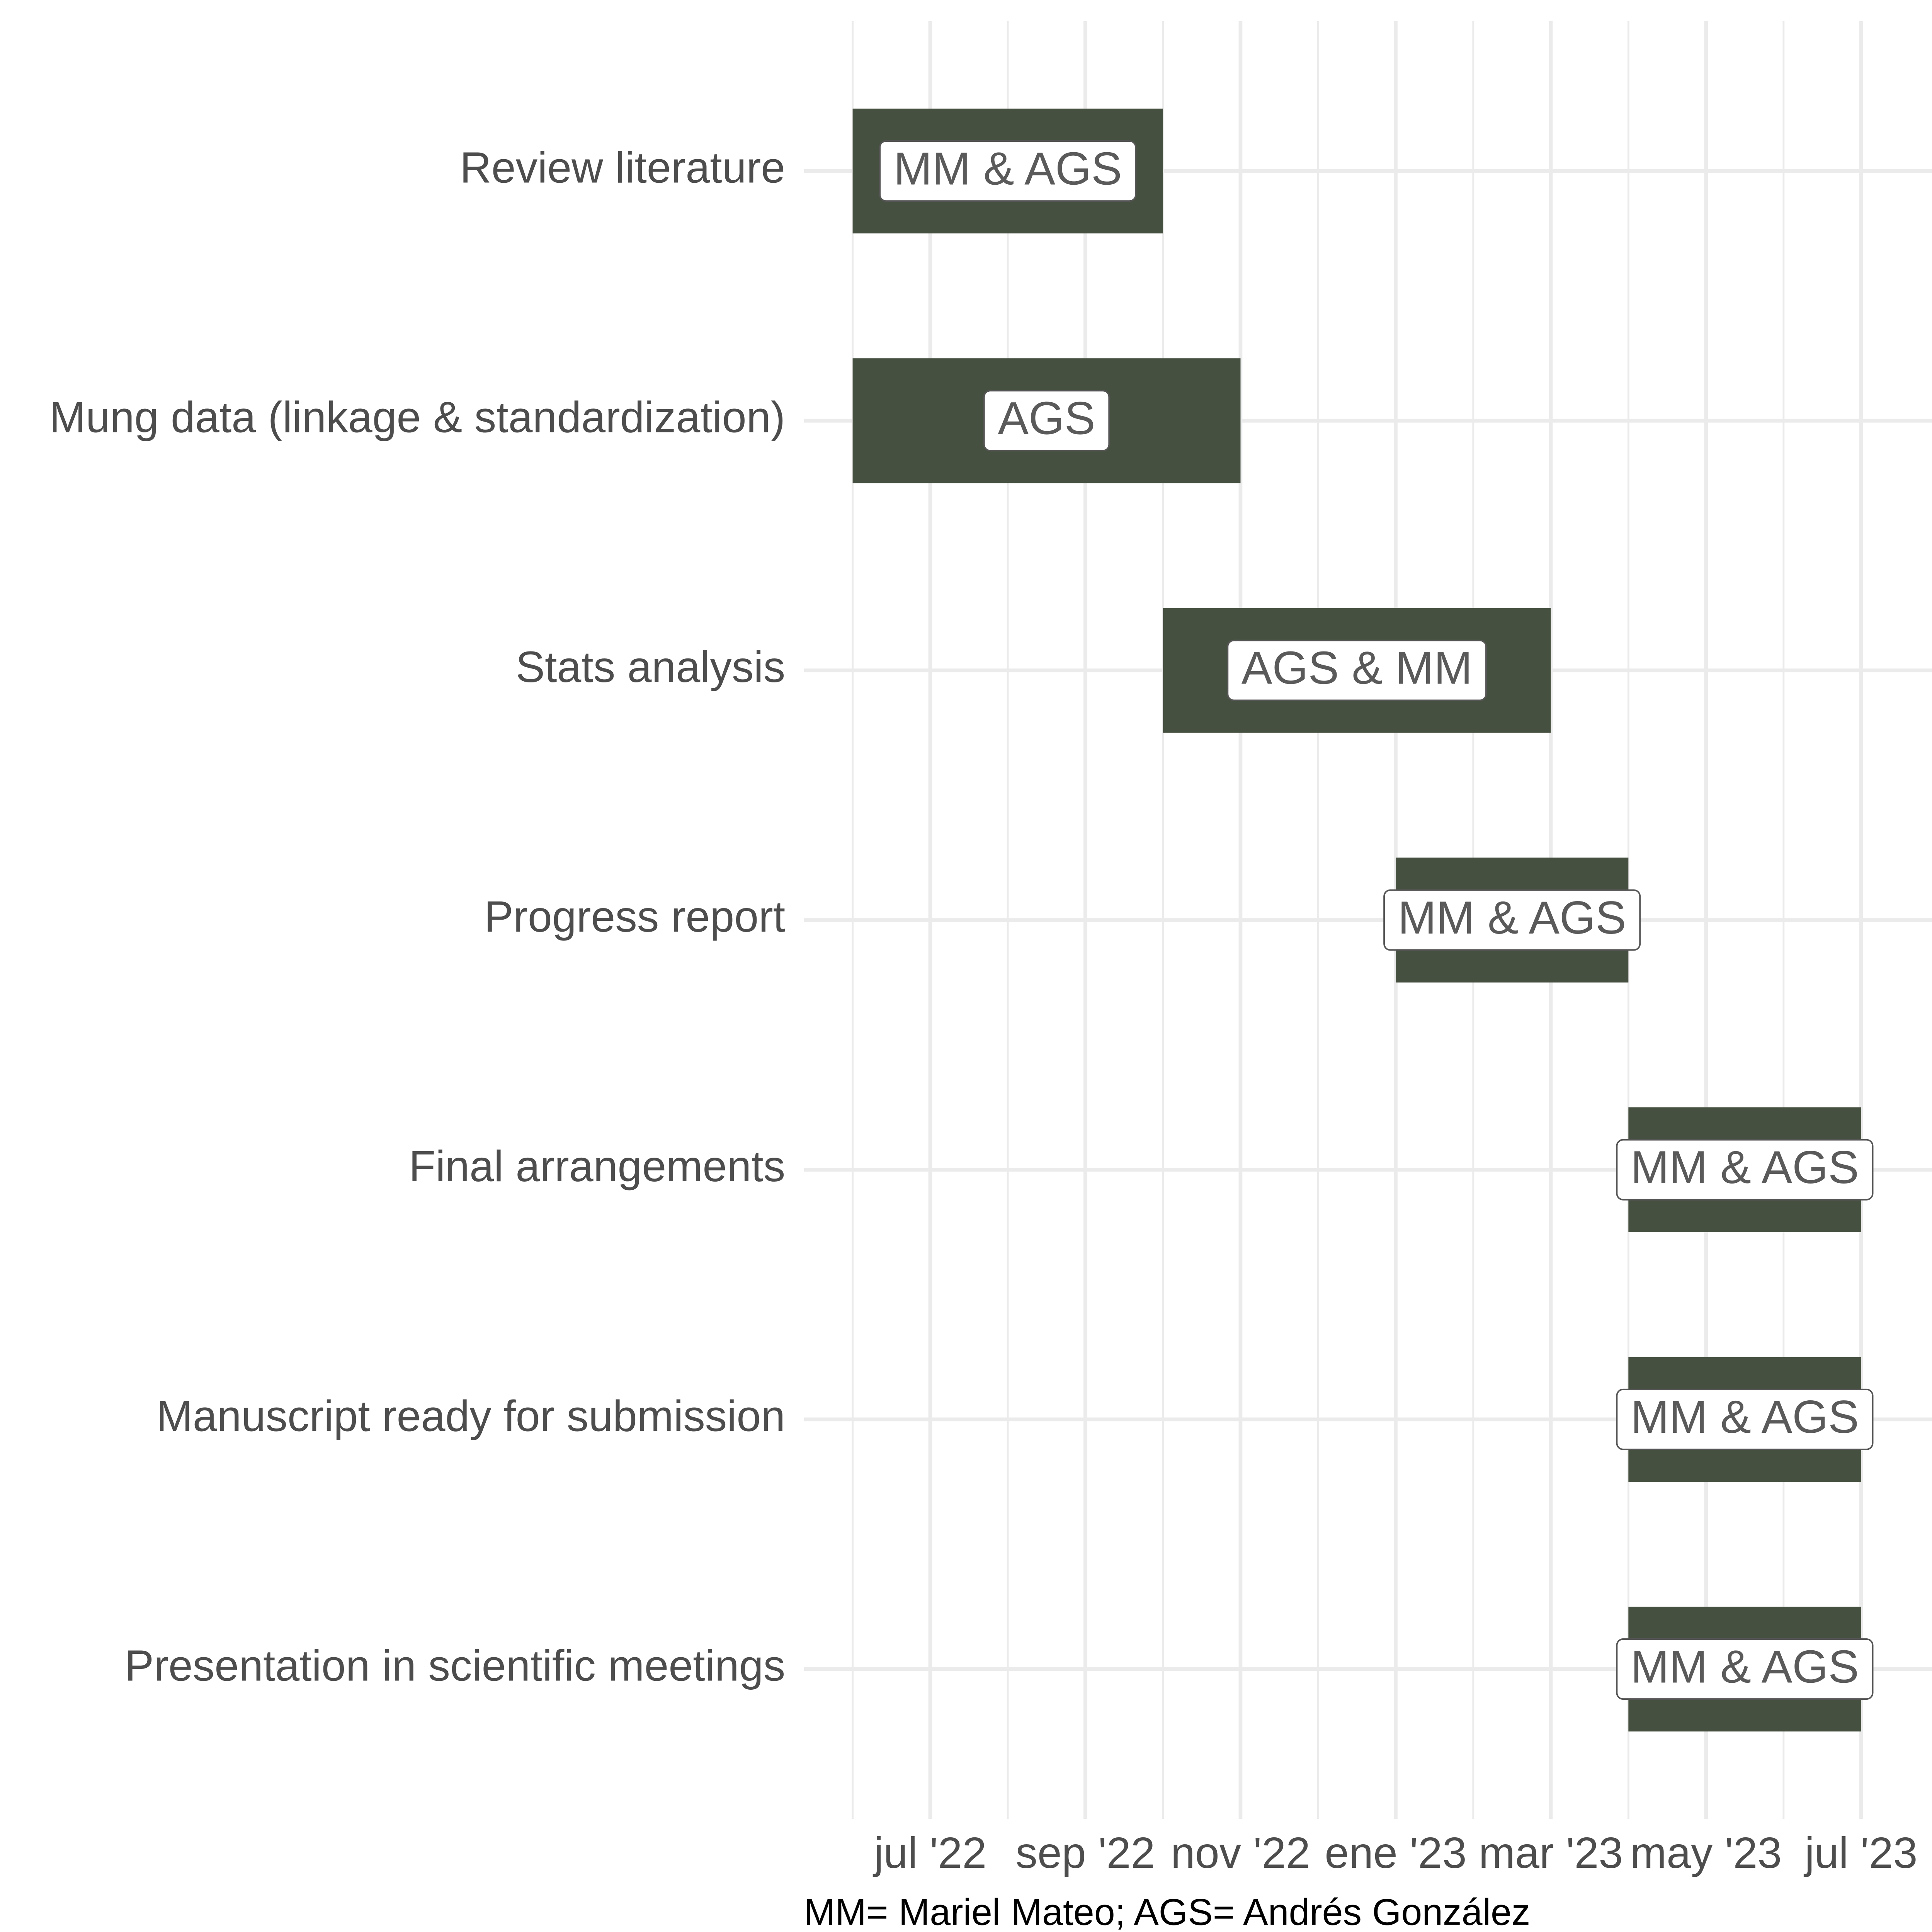  What do you see at coordinates (1706, 1853) in the screenshot?
I see `x-tick-label: may '23` at bounding box center [1706, 1853].